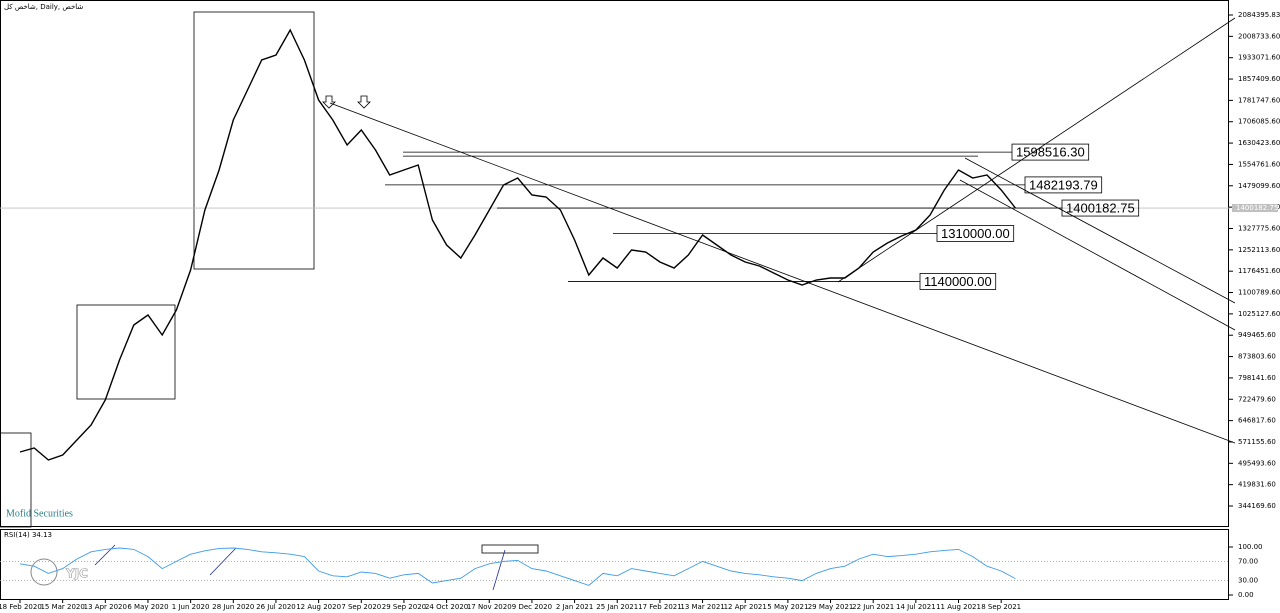 Image resolution: width=1280 pixels, height=613 pixels. I want to click on rsi-frame, so click(614, 564).